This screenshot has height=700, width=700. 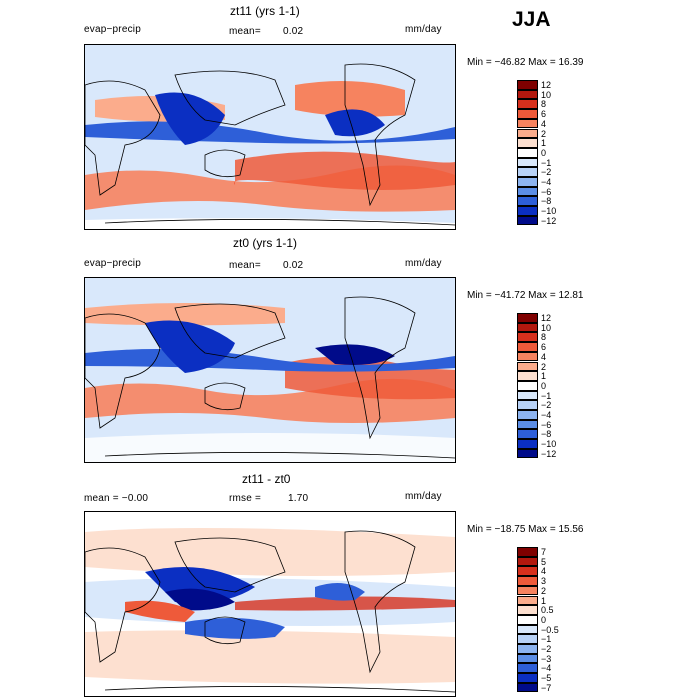 What do you see at coordinates (265, 11) in the screenshot?
I see `panel-1-title: zt11 (yrs 1-1)` at bounding box center [265, 11].